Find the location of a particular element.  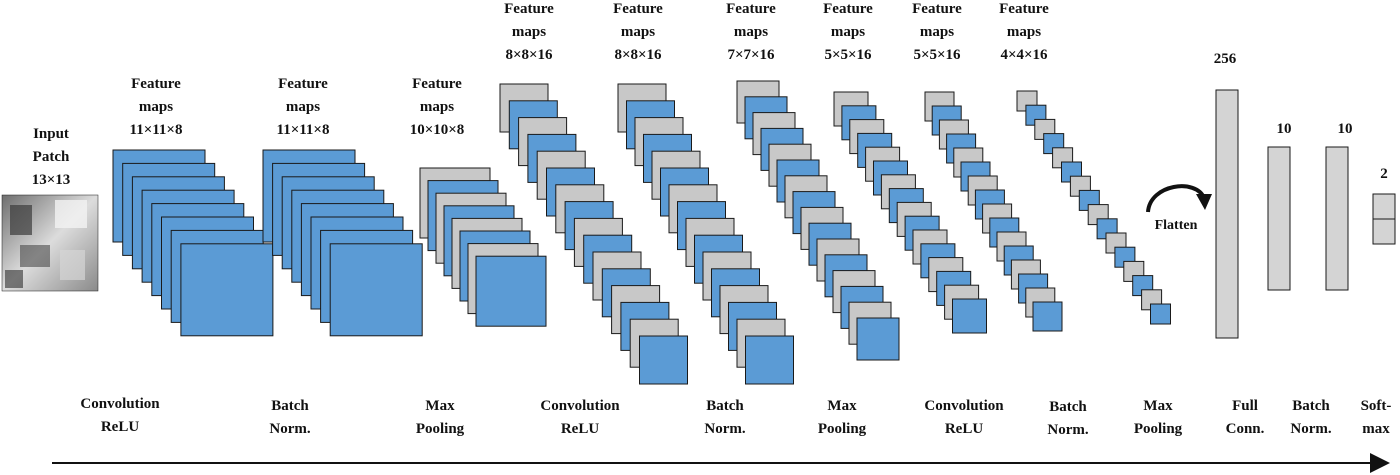

stack-3-op-line-2: Pooling is located at coordinates (440, 429).